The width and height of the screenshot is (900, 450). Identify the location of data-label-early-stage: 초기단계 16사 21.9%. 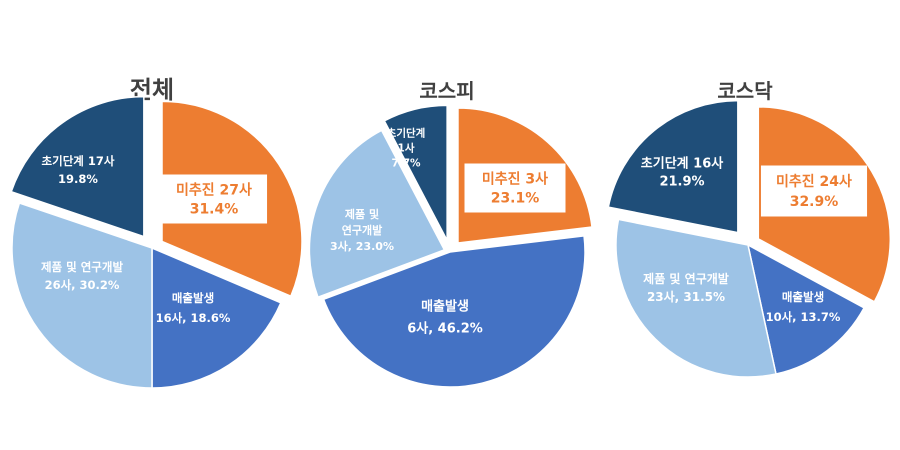
(682, 173).